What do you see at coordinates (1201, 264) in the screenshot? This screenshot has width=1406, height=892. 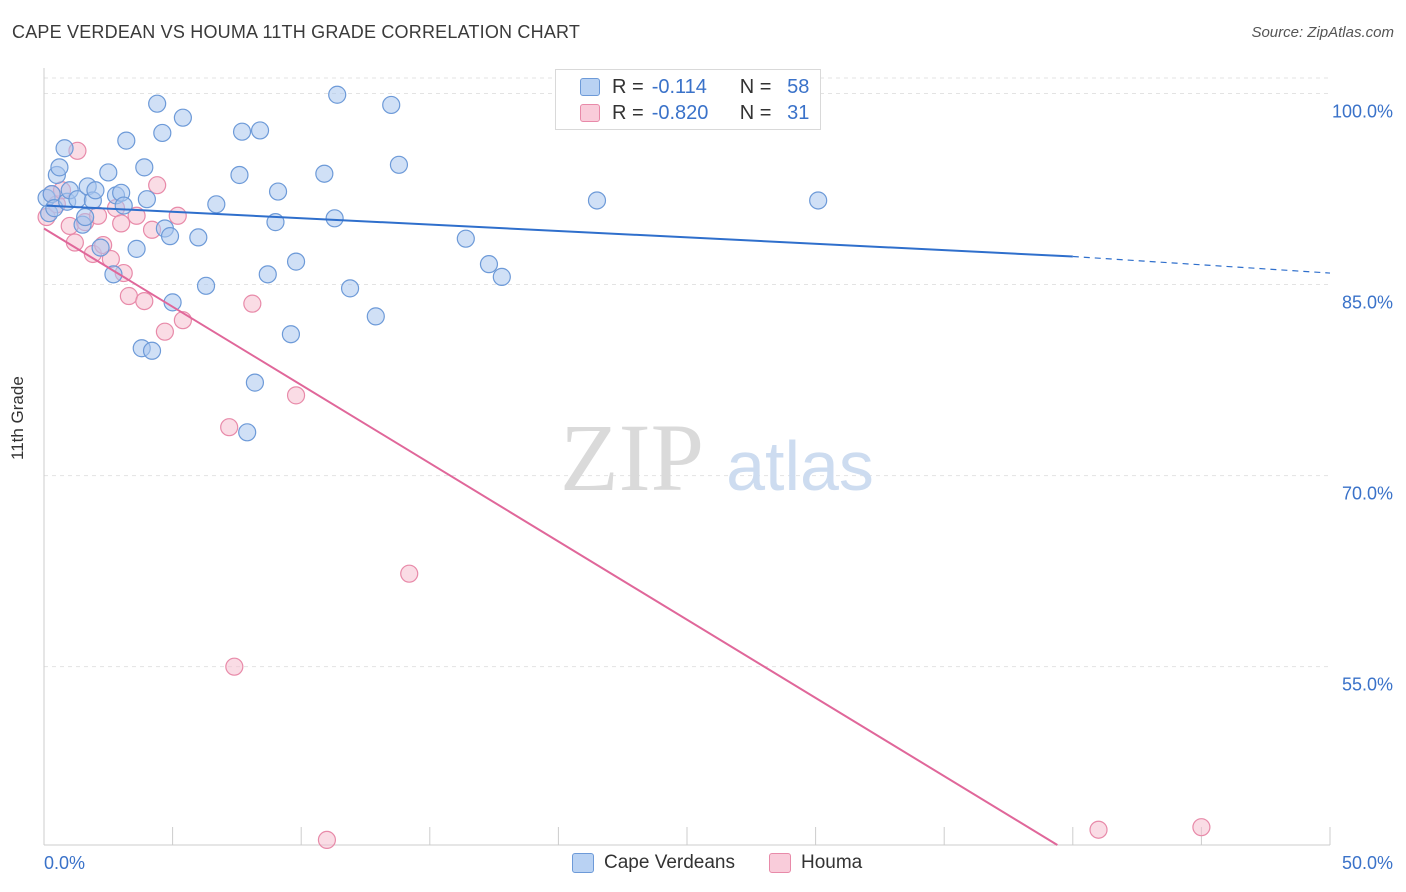 I see `trend-line-cape-verdeans-extension` at bounding box center [1201, 264].